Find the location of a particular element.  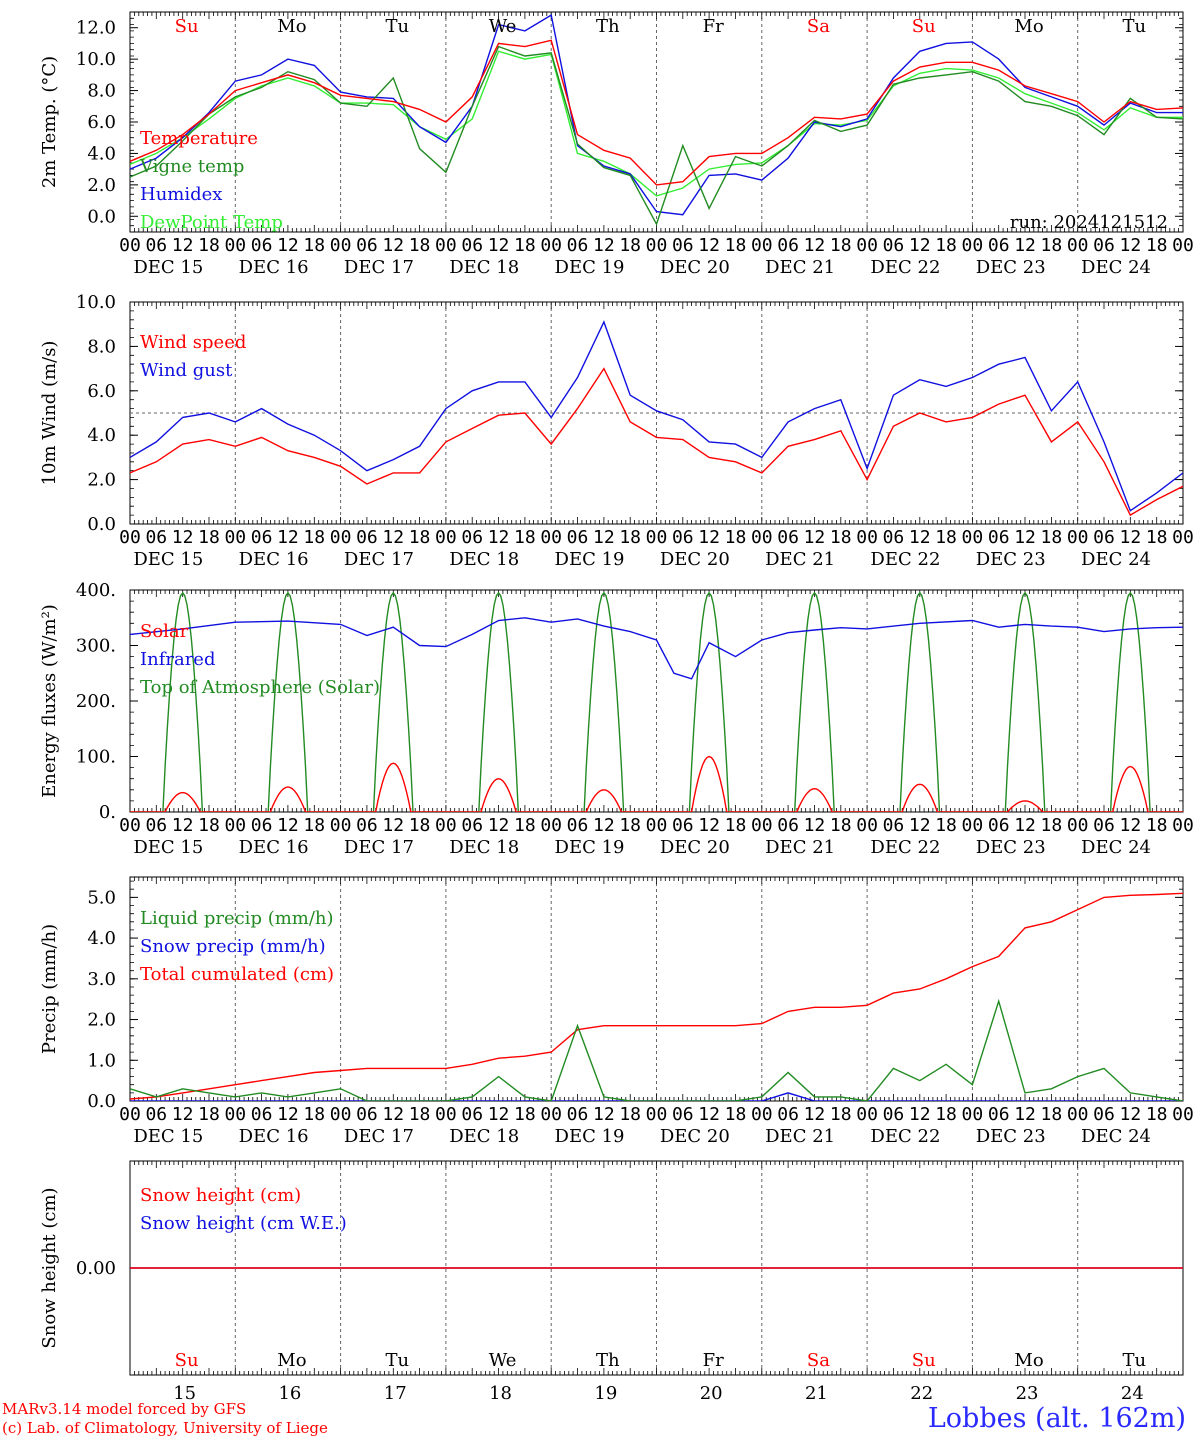

precip-ytick-label: 0.0 is located at coordinates (101, 1101).